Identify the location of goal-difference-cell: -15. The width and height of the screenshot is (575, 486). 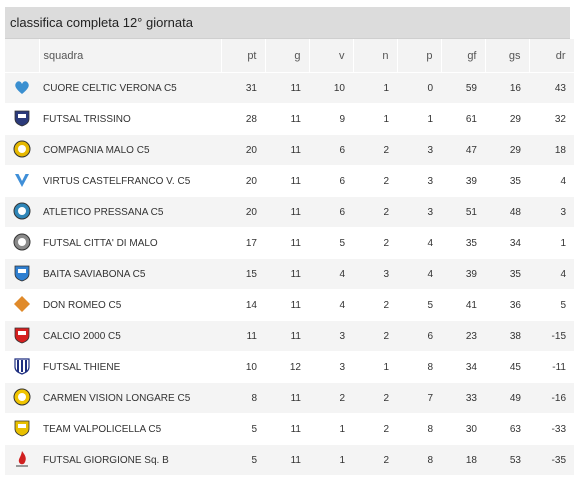
(551, 336).